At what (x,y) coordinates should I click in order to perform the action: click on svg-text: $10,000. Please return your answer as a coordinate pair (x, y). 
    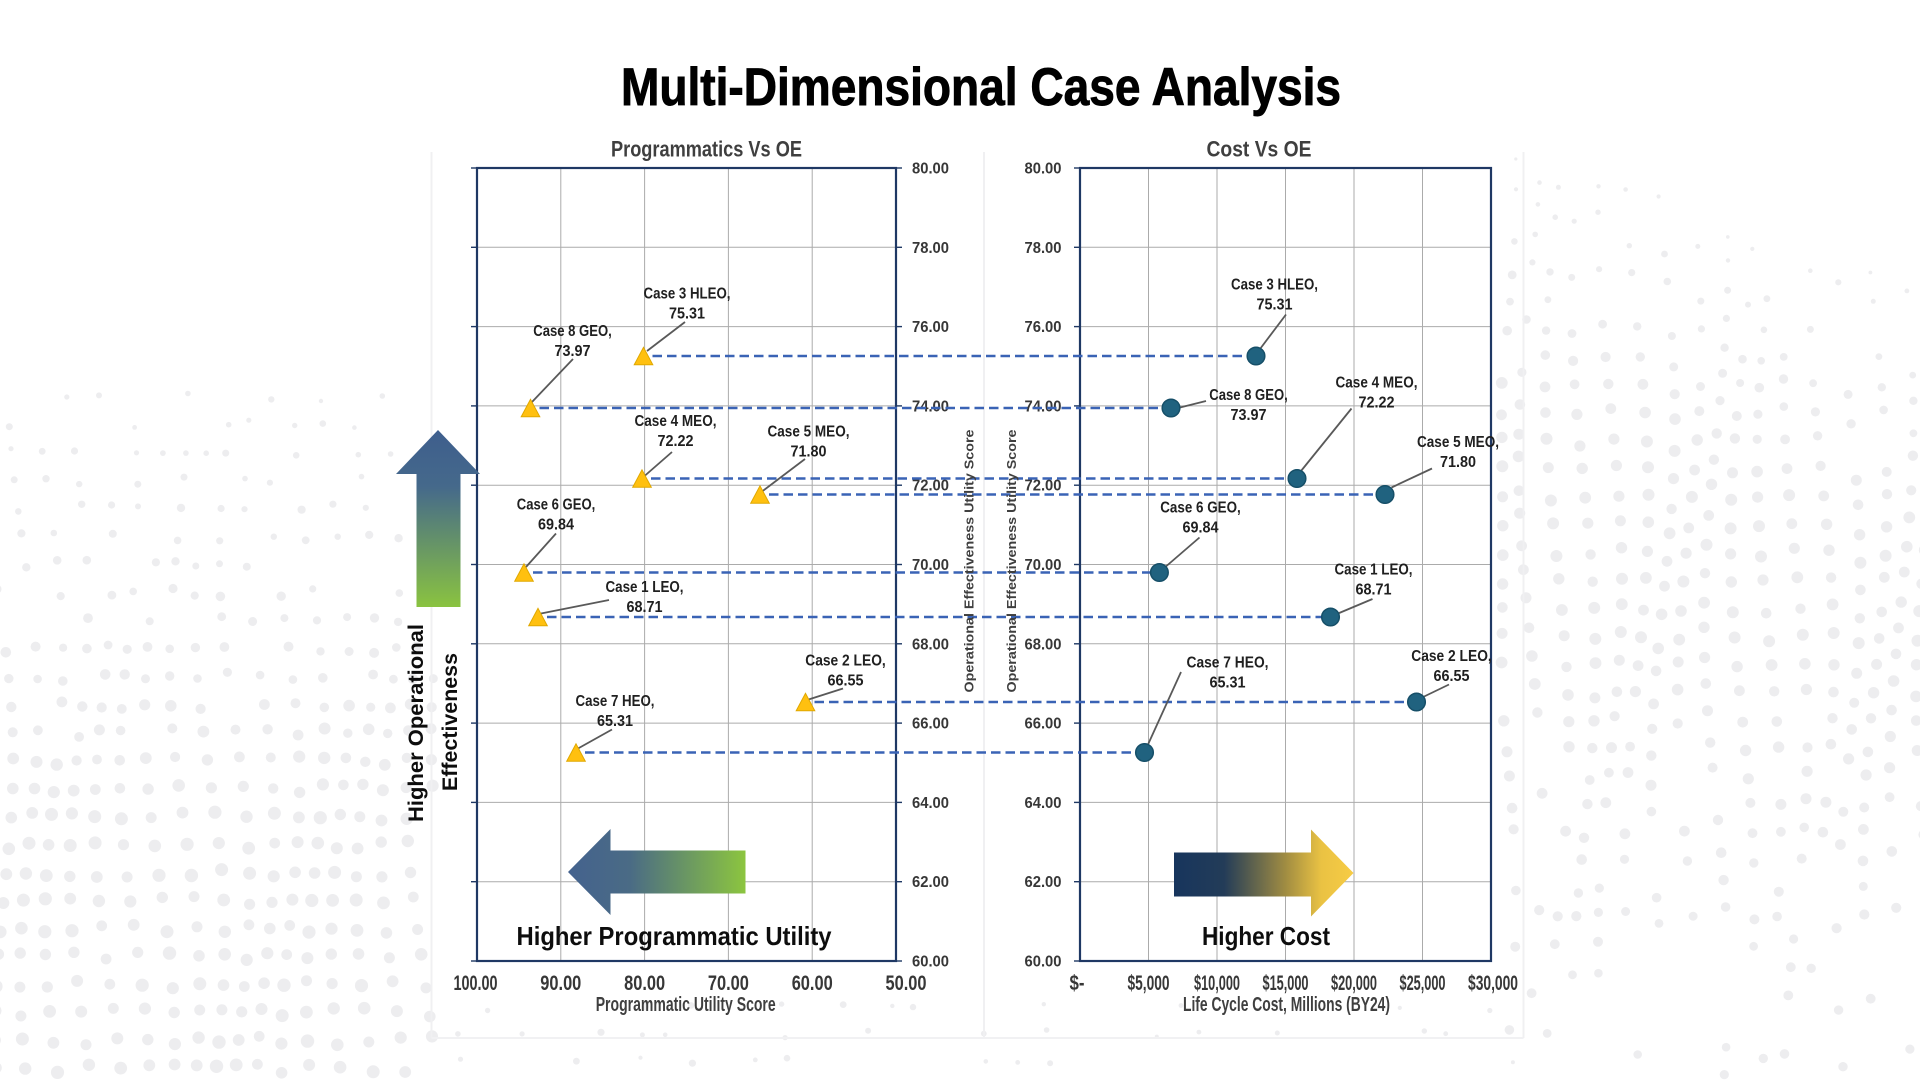
    Looking at the image, I should click on (1217, 983).